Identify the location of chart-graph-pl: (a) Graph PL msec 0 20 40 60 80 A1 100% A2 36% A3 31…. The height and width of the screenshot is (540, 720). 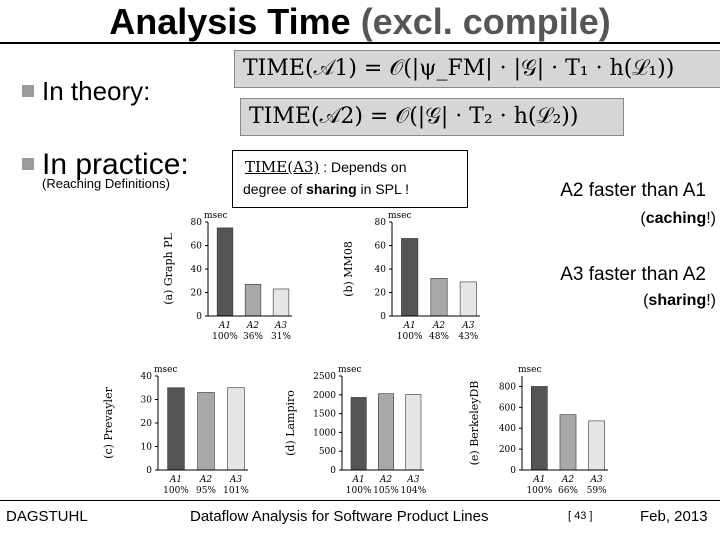
(230, 280).